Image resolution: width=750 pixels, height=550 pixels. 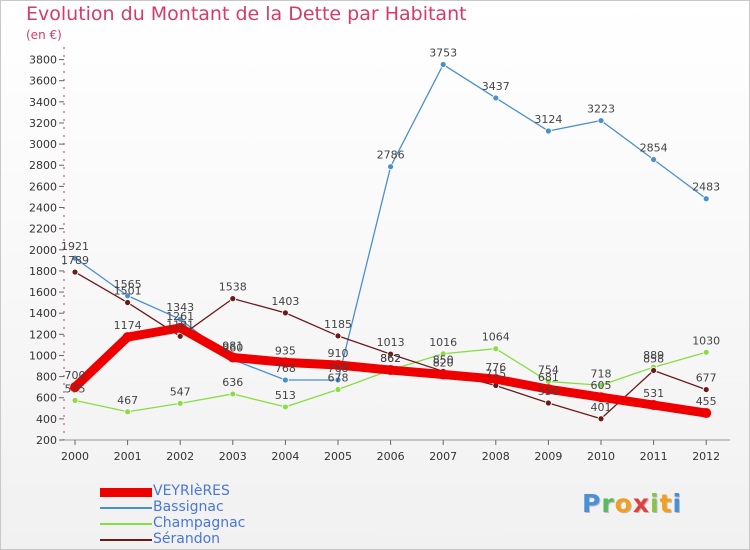 What do you see at coordinates (43, 271) in the screenshot?
I see `y-tick-label: 1800` at bounding box center [43, 271].